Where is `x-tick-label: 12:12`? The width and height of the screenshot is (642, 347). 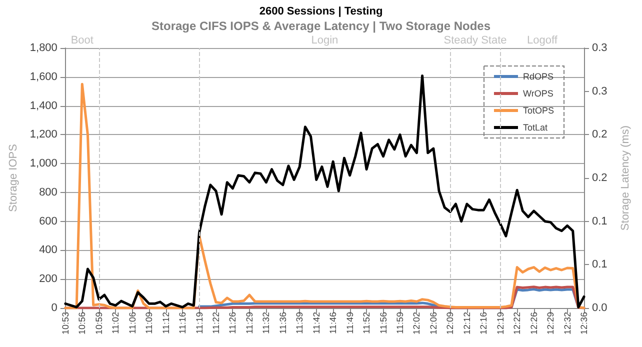 x-tick-label: 12:12 is located at coordinates (467, 323).